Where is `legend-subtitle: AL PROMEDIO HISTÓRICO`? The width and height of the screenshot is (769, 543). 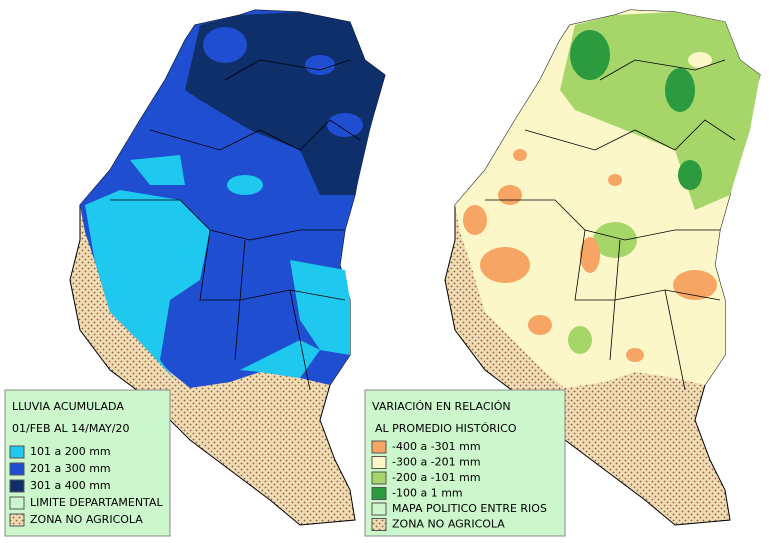
legend-subtitle: AL PROMEDIO HISTÓRICO is located at coordinates (446, 428).